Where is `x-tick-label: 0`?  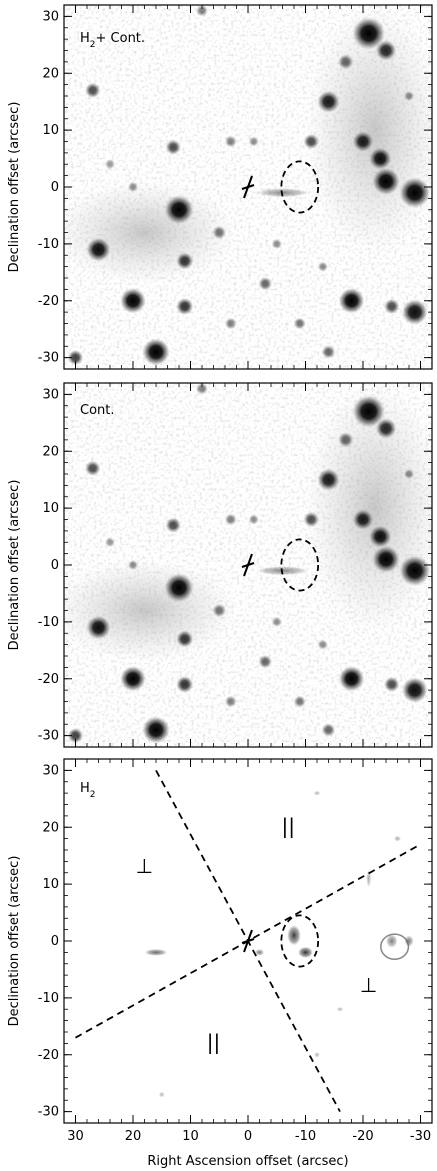 x-tick-label: 0 is located at coordinates (248, 1136).